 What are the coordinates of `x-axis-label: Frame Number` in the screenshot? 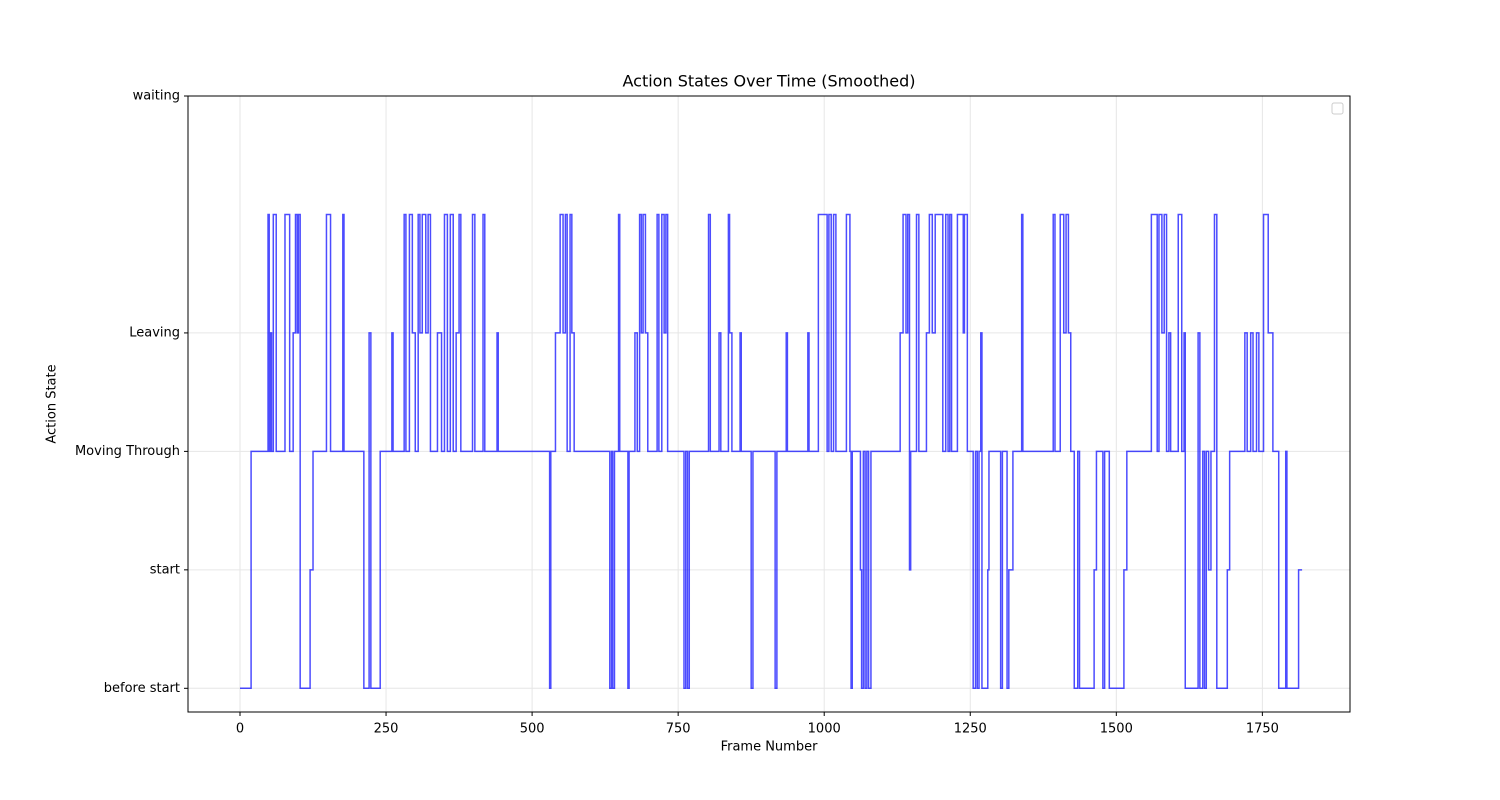 It's located at (770, 747).